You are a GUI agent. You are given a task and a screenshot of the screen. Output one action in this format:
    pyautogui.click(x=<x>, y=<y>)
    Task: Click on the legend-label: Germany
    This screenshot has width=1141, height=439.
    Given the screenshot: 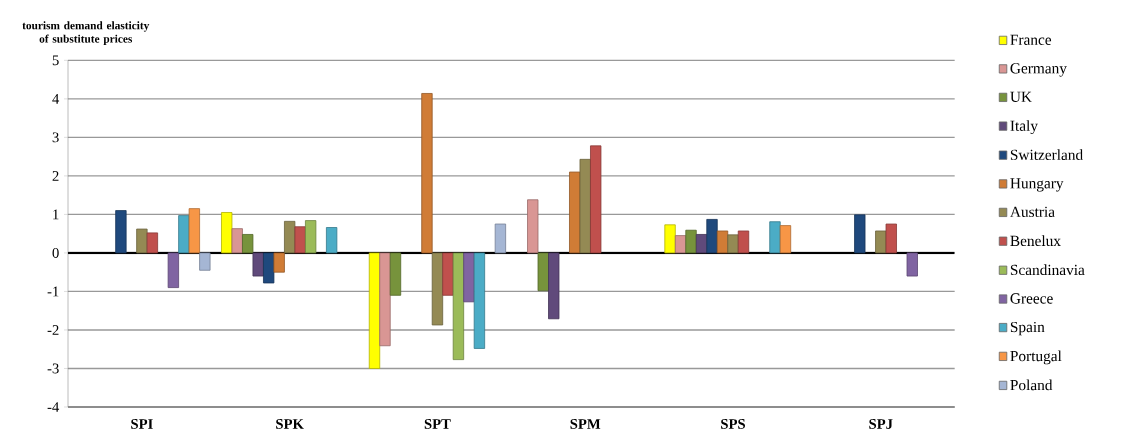 What is the action you would take?
    pyautogui.click(x=1038, y=70)
    